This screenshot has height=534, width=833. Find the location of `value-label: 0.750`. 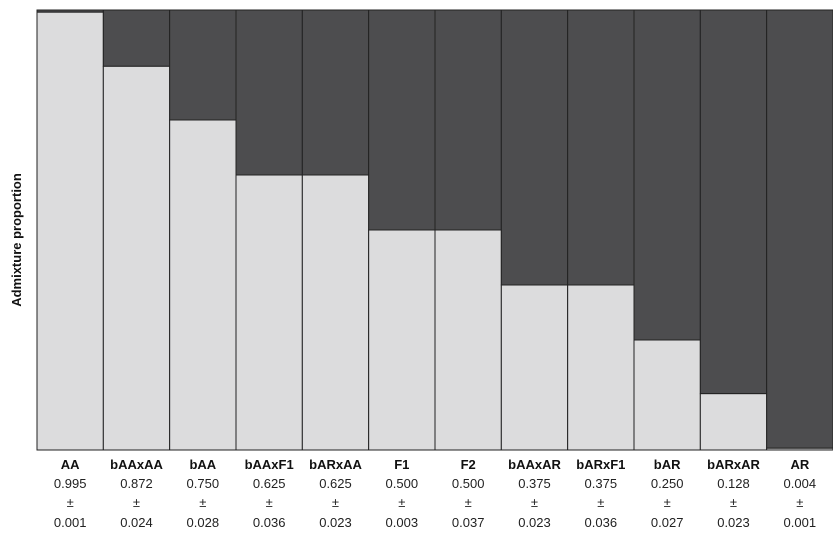

value-label: 0.750 is located at coordinates (203, 483).